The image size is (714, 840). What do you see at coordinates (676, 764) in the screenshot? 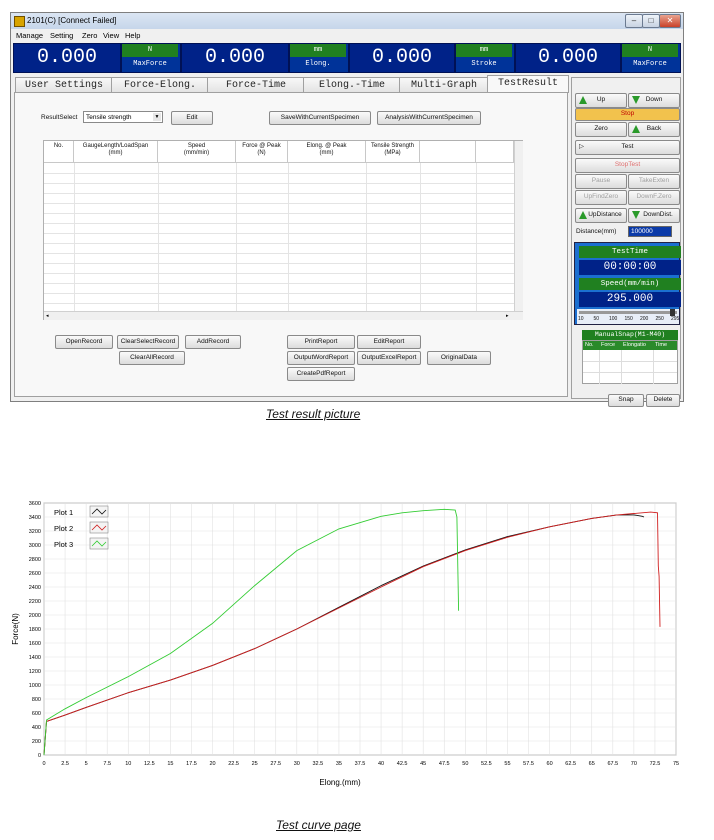
I see `x-tick-label: 75` at bounding box center [676, 764].